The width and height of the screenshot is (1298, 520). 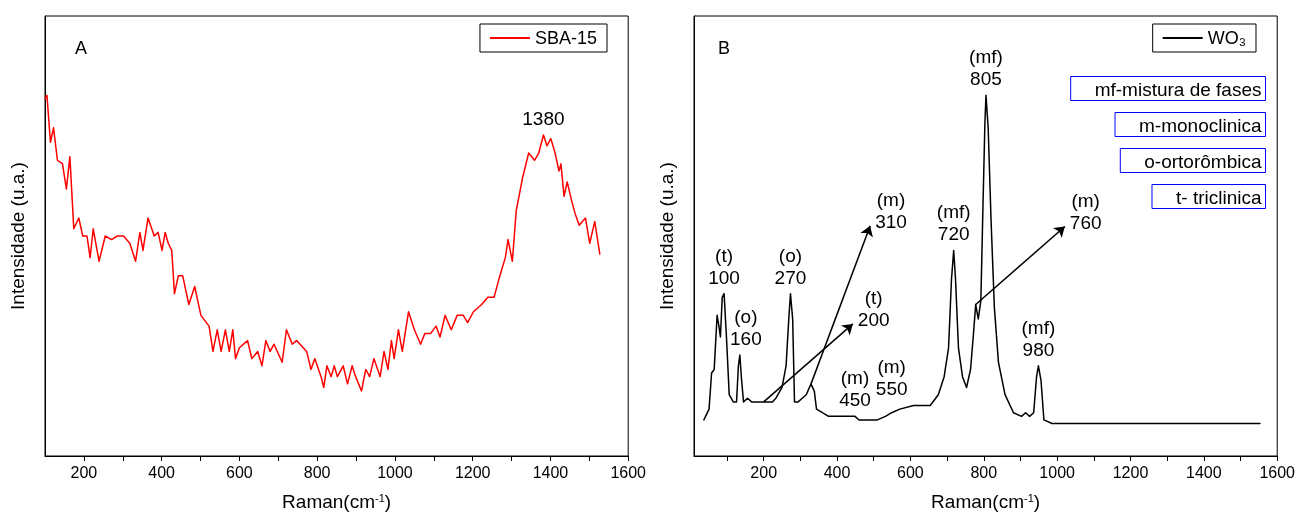 What do you see at coordinates (986, 79) in the screenshot?
I see `annotation: 805` at bounding box center [986, 79].